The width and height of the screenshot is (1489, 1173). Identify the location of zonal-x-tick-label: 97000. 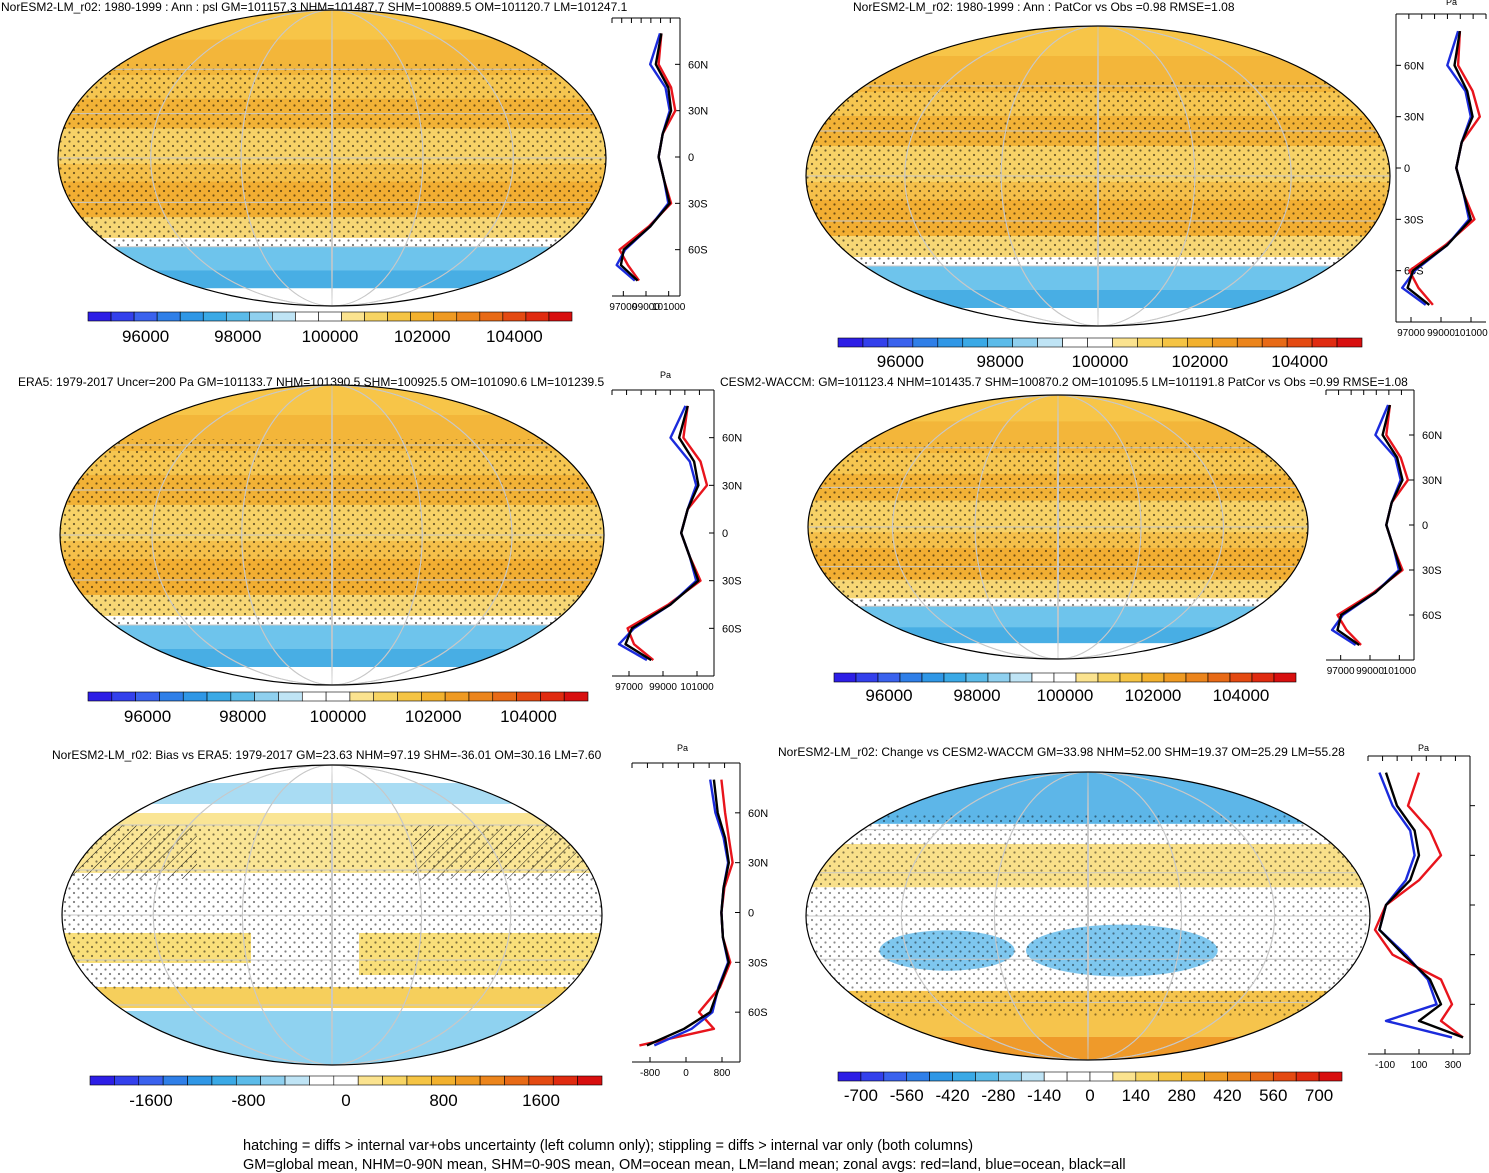
(1411, 333).